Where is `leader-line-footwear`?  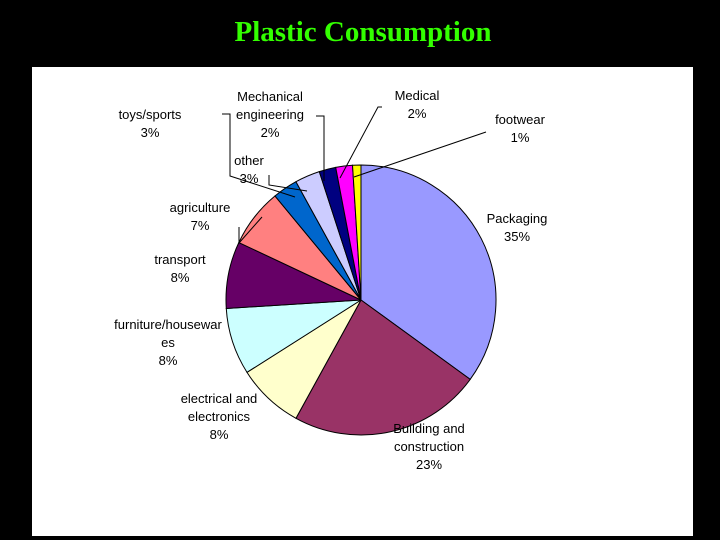
leader-line-footwear is located at coordinates (420, 154).